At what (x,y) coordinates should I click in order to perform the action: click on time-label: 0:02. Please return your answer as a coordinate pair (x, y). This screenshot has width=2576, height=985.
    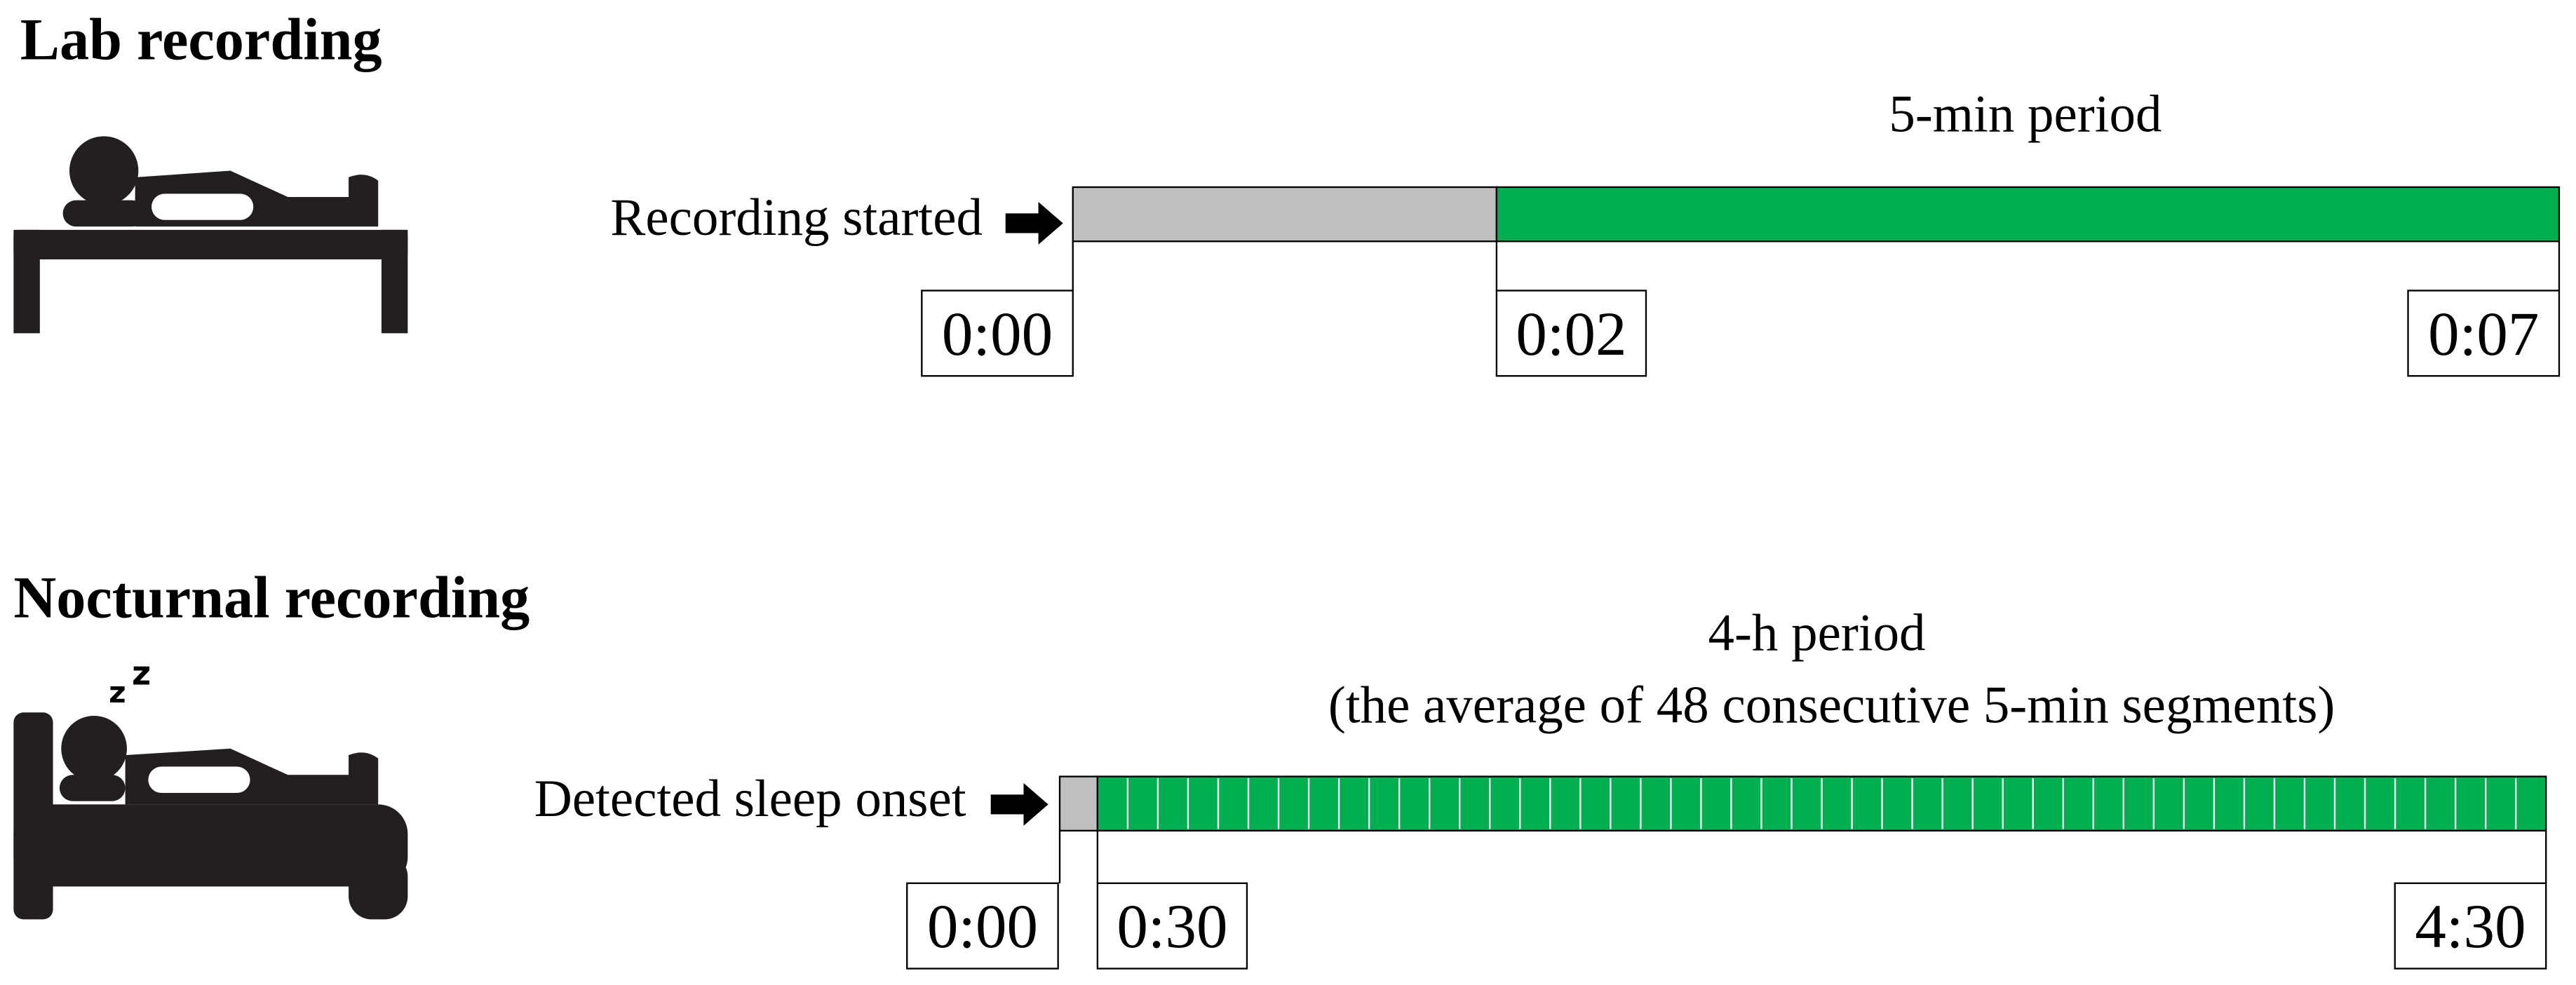
    Looking at the image, I should click on (1571, 334).